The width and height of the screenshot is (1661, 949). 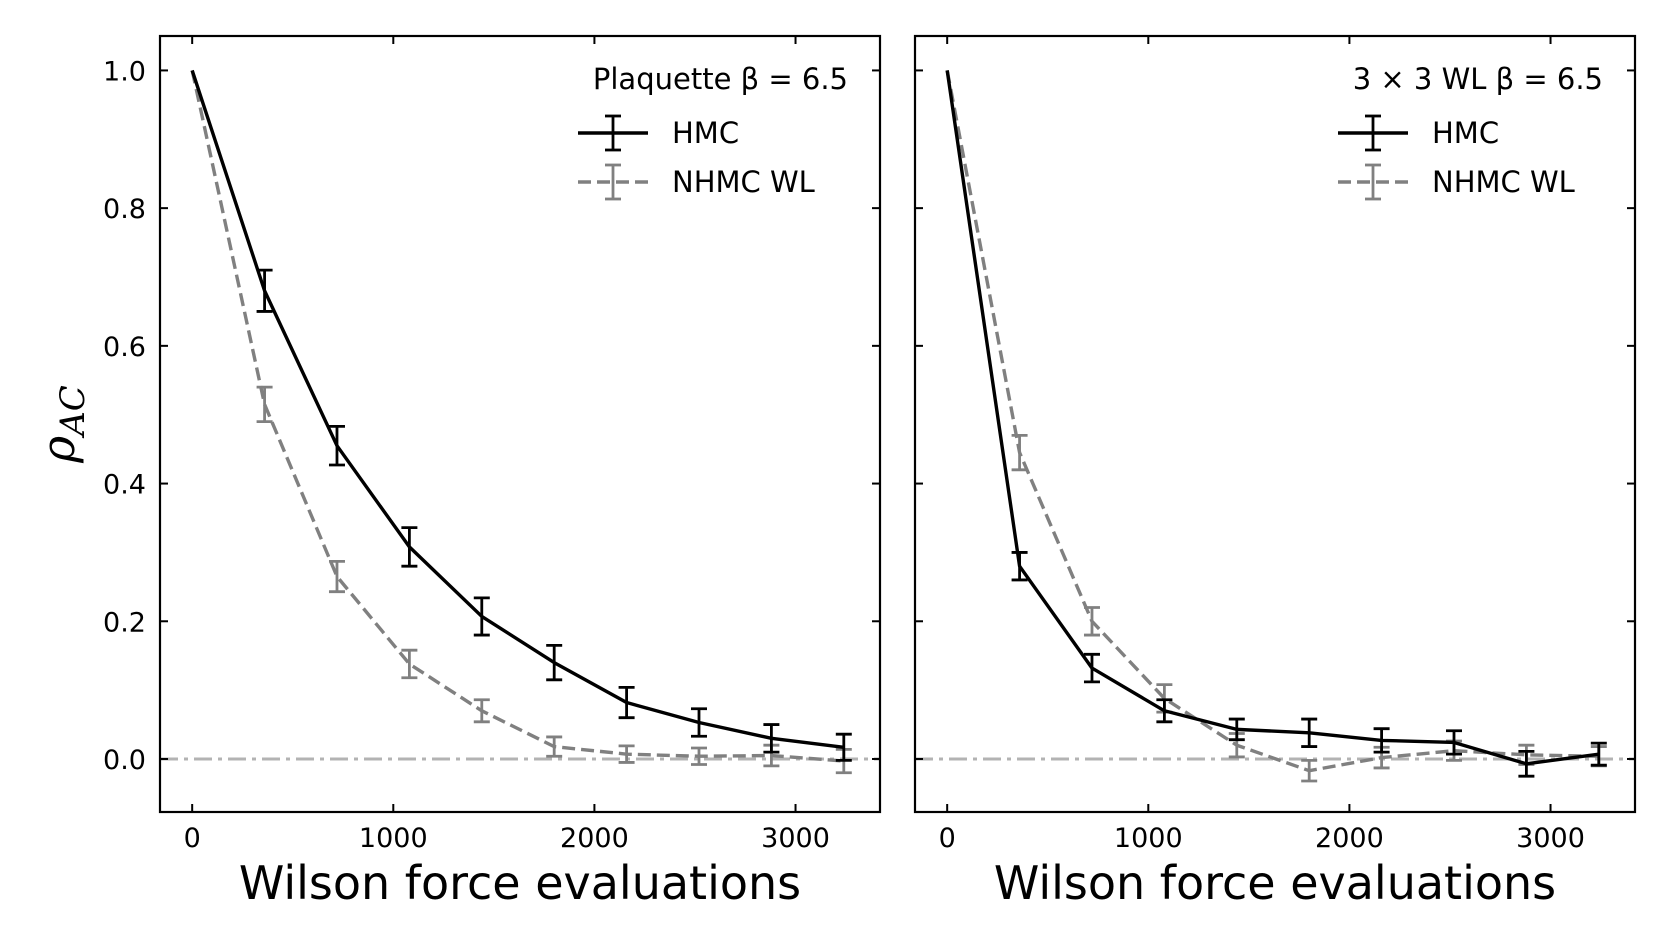 I want to click on left-x-tick-label: 1000, so click(x=393, y=838).